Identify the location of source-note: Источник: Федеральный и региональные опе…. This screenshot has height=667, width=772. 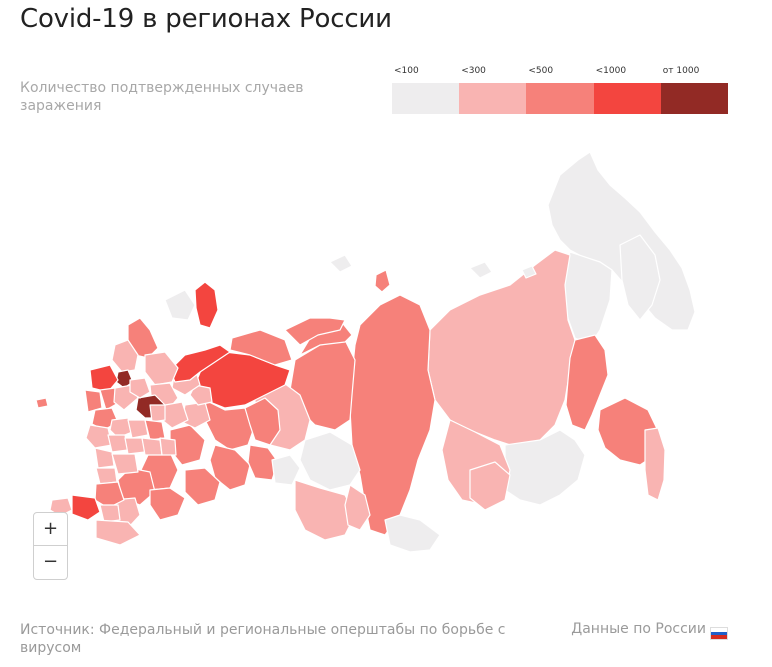
(263, 639).